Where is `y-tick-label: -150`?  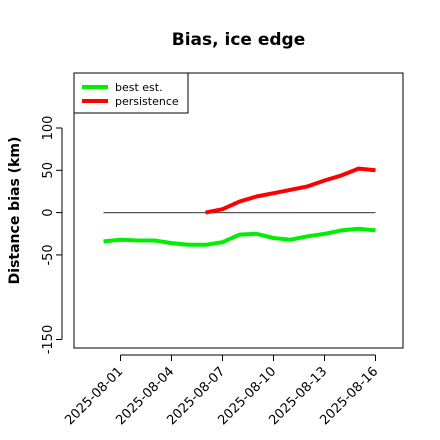 y-tick-label: -150 is located at coordinates (48, 340).